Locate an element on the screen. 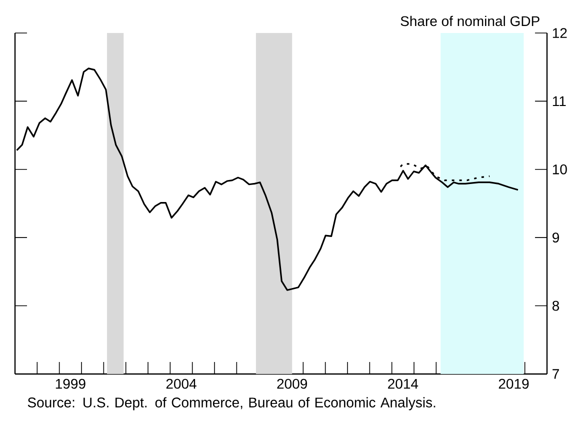 This screenshot has height=439, width=587. y-axis-title: Share of nominal GDP is located at coordinates (470, 21).